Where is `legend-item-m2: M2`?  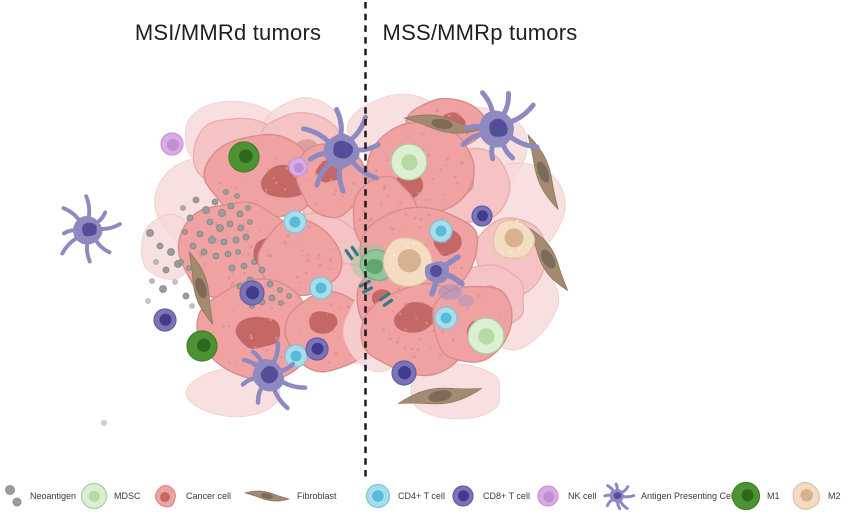 legend-item-m2: M2 is located at coordinates (815, 496).